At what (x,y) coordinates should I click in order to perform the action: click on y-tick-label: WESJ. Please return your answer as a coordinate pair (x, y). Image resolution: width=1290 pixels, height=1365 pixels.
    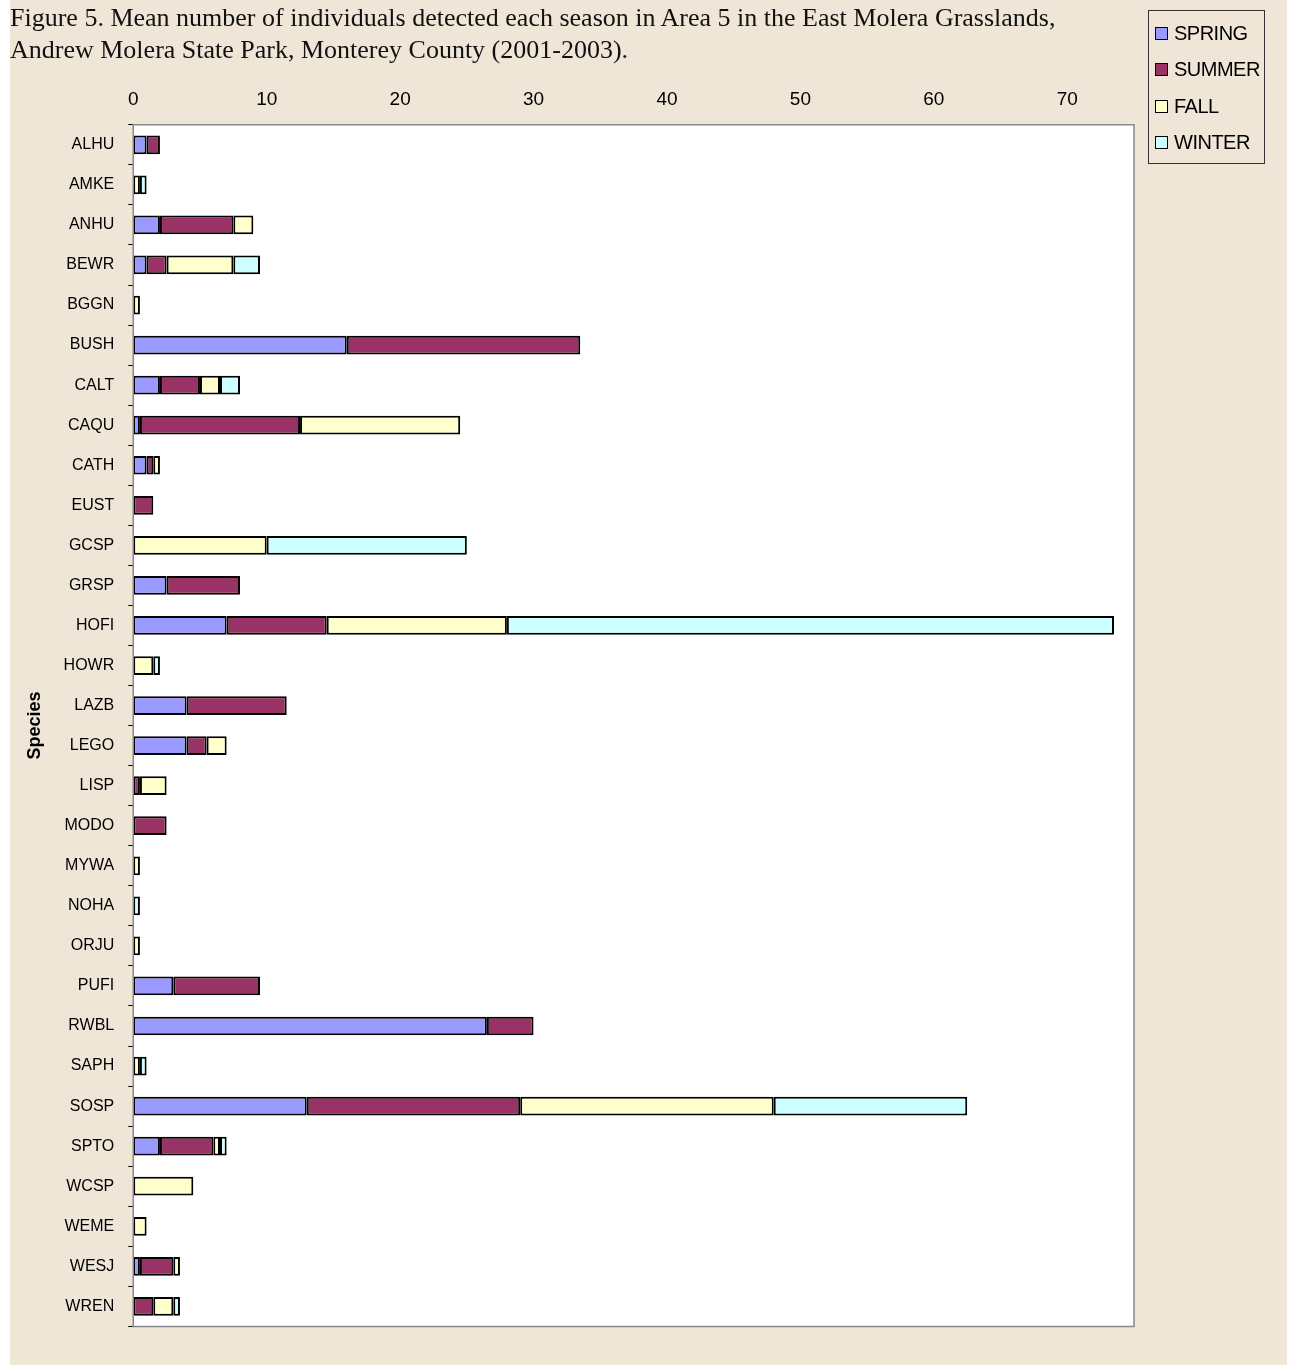
    Looking at the image, I should click on (92, 1265).